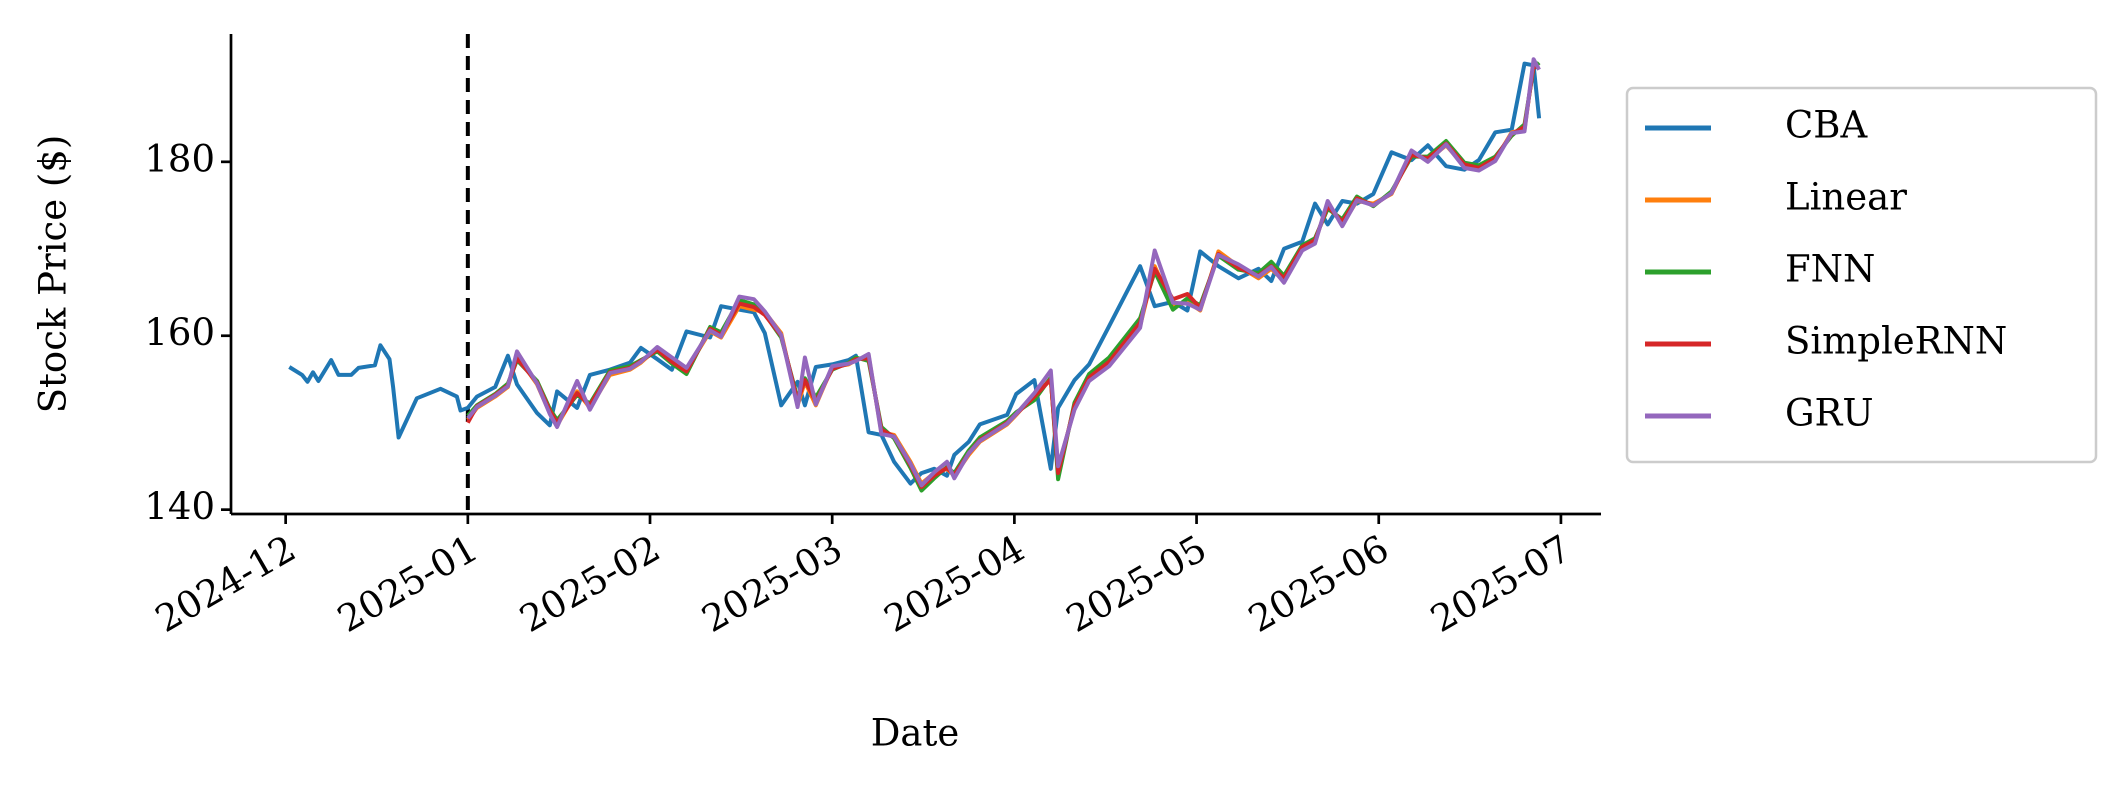  What do you see at coordinates (179, 506) in the screenshot?
I see `y-tick-label: 140` at bounding box center [179, 506].